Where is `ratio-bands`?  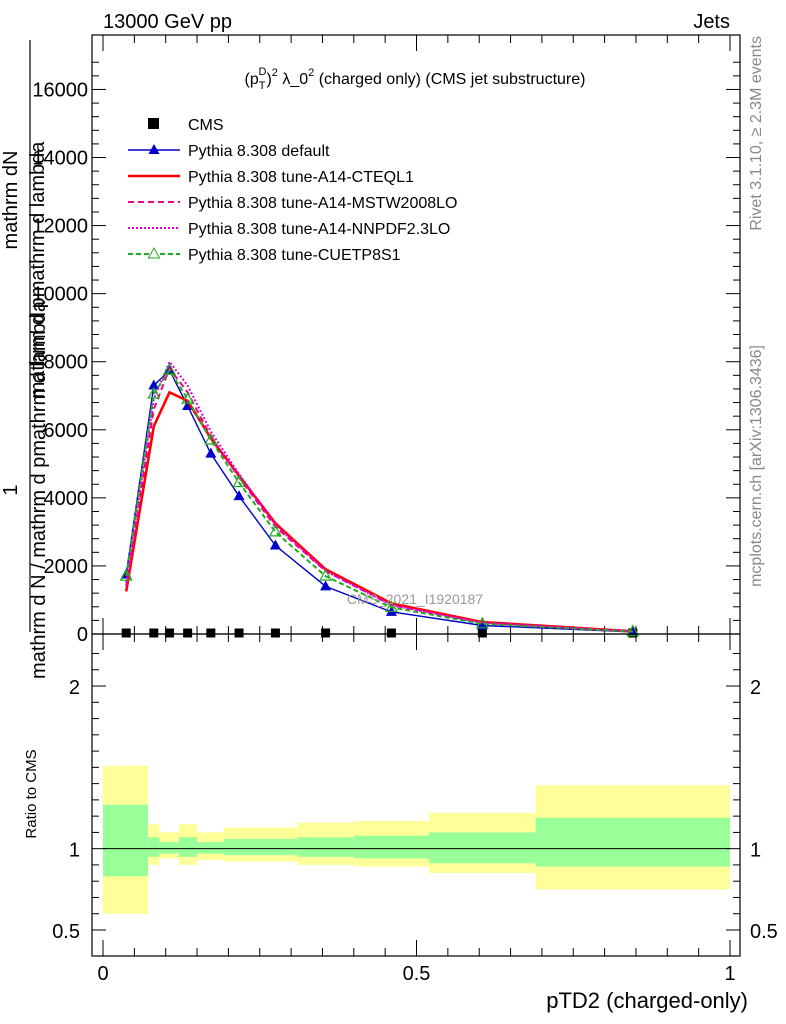 ratio-bands is located at coordinates (416, 839).